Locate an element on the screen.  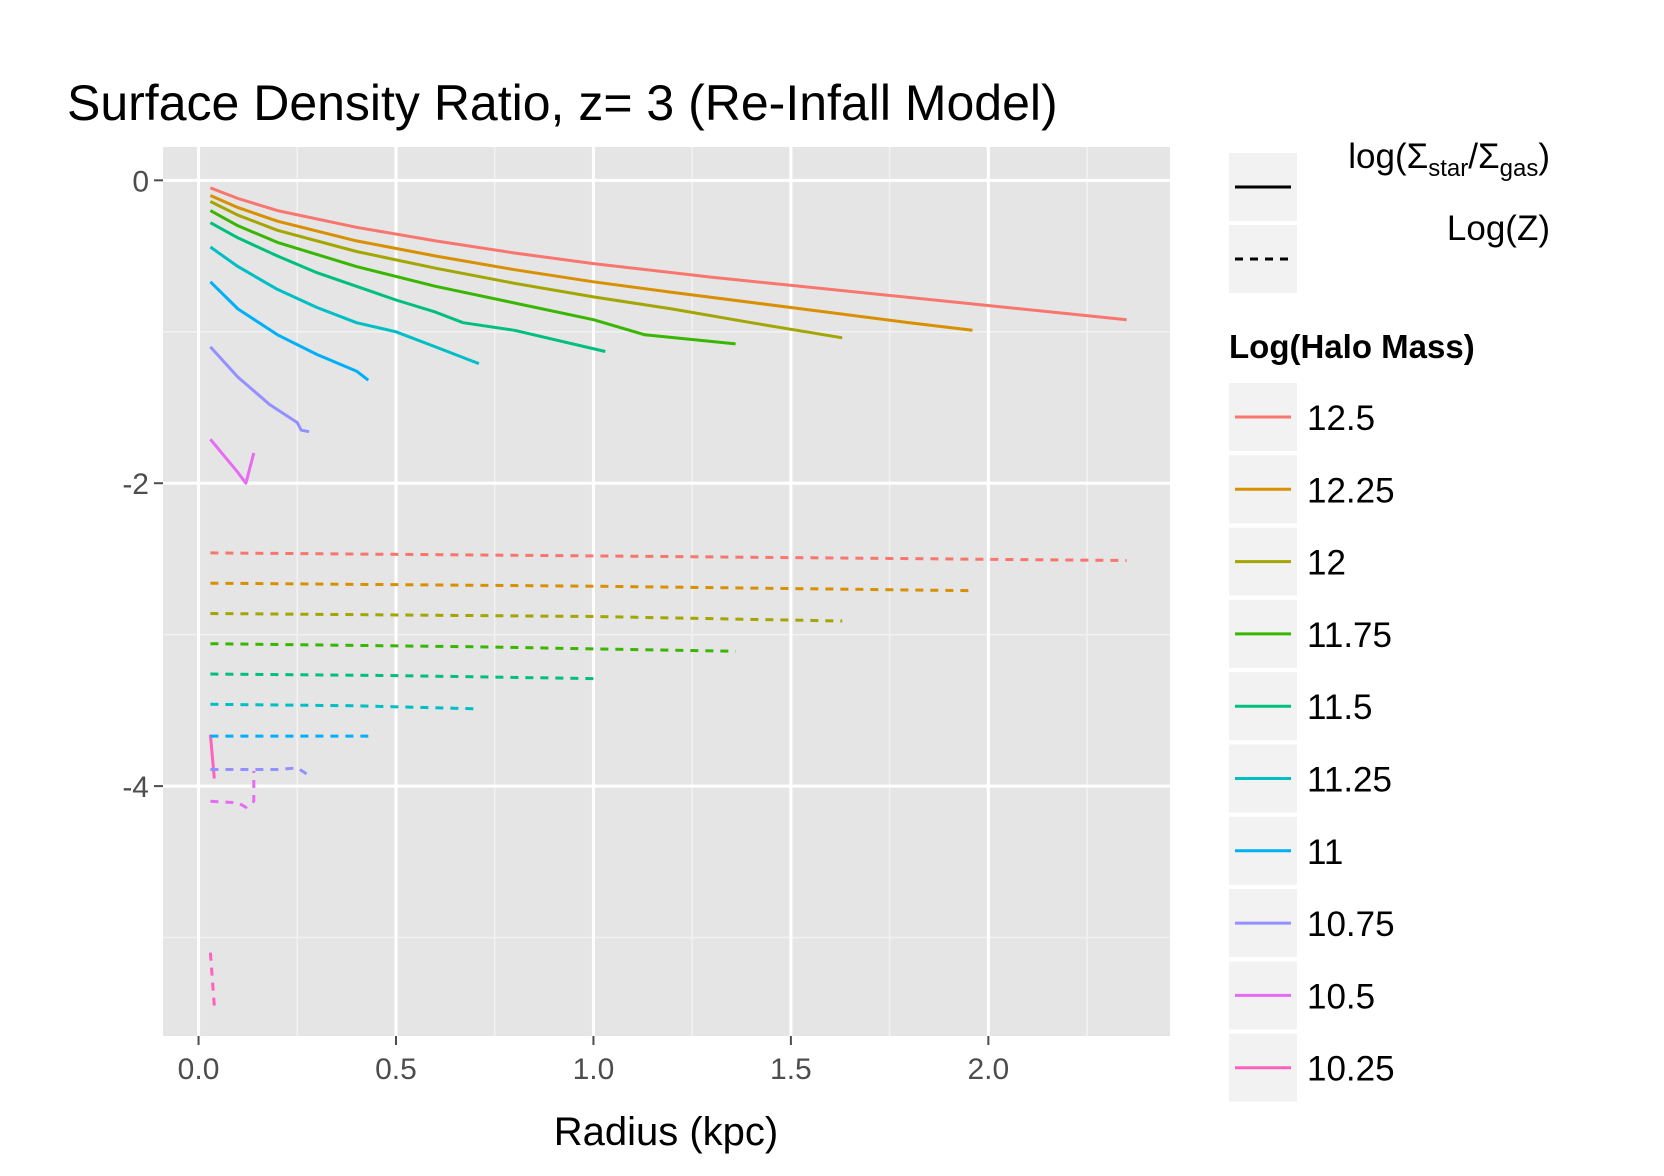
color-key-label: 10.75 is located at coordinates (1351, 924).